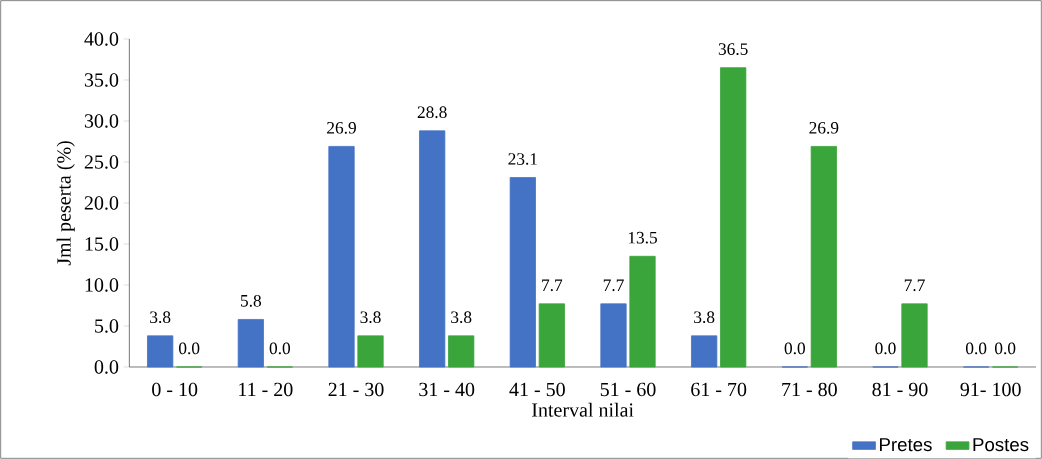 The width and height of the screenshot is (1042, 459). I want to click on legend-label: Postes, so click(1001, 445).